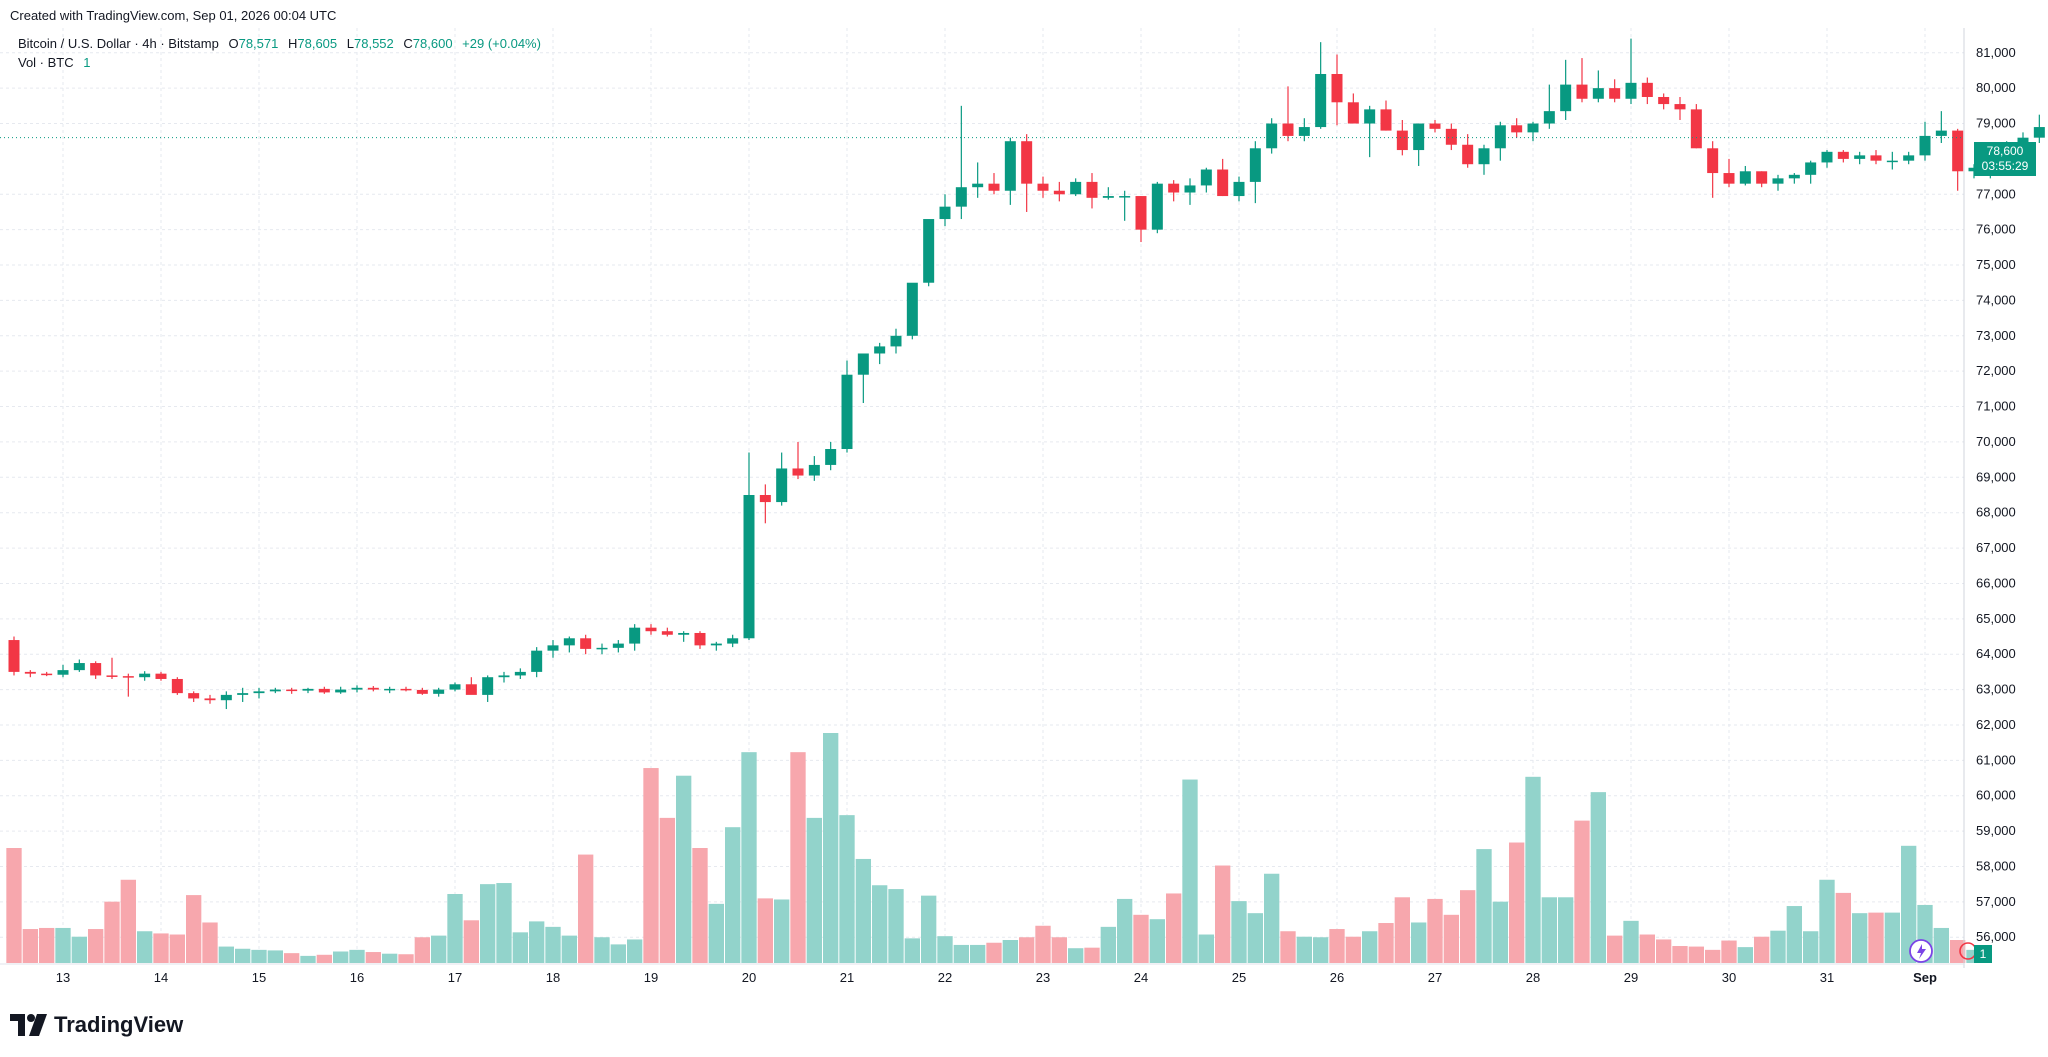 This screenshot has height=1057, width=2048. Describe the element at coordinates (1996, 865) in the screenshot. I see `price-tick-label: 58,000` at that location.